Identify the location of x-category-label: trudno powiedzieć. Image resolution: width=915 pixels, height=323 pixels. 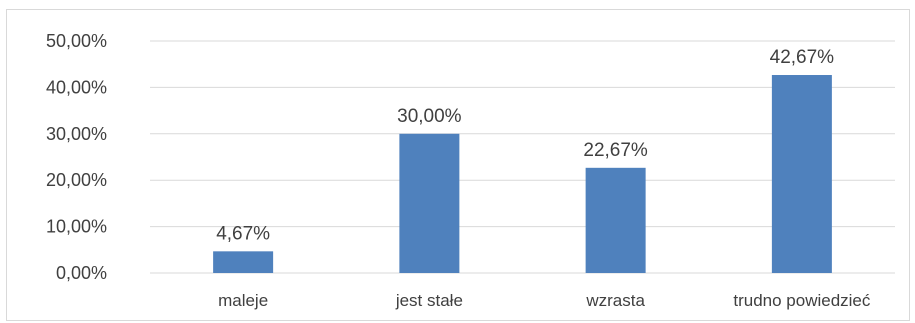
(802, 300).